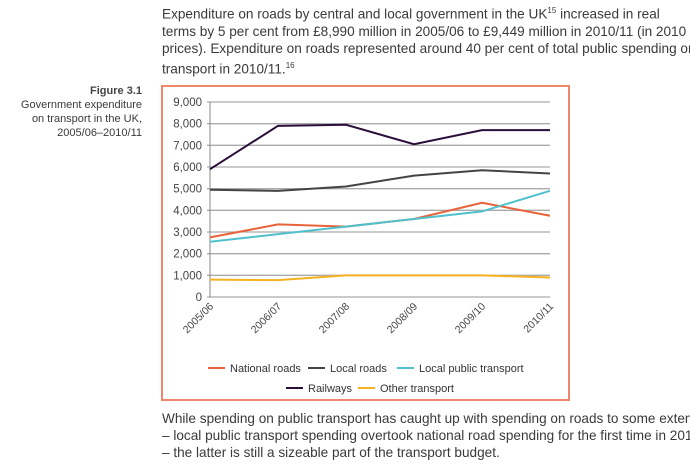  What do you see at coordinates (470, 318) in the screenshot?
I see `x-tick-label: 2009/10` at bounding box center [470, 318].